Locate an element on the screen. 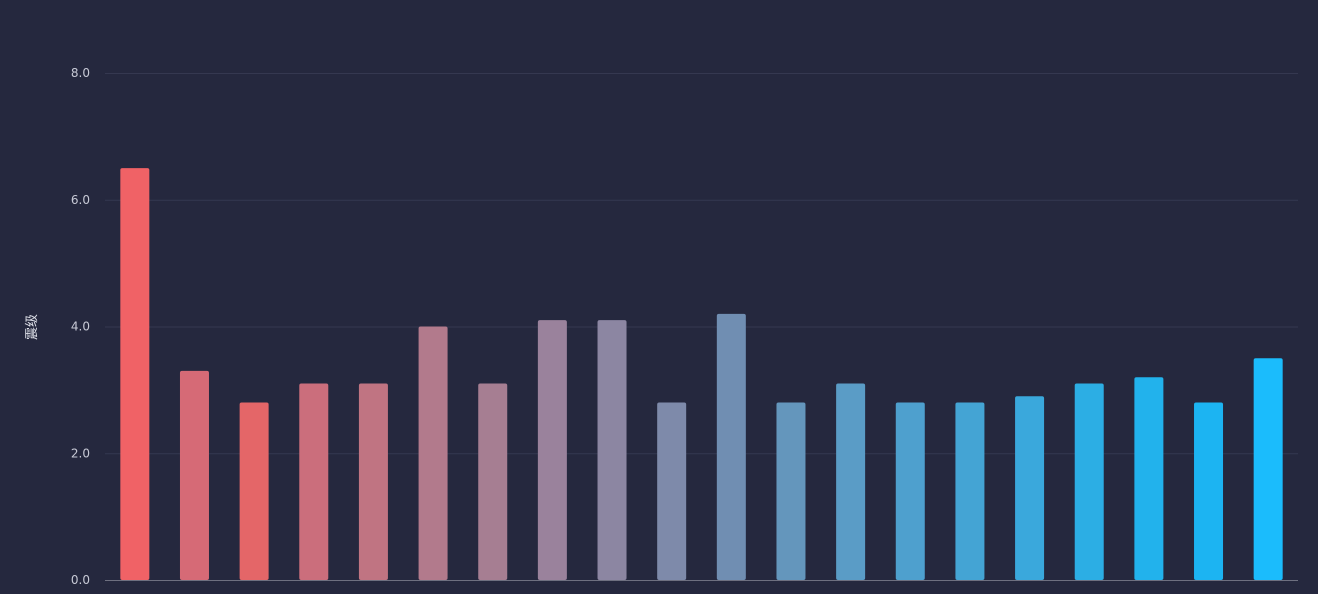  y-axis-ticks: 0.0 2.0 4.0 6.0 8.0 is located at coordinates (80, 326).